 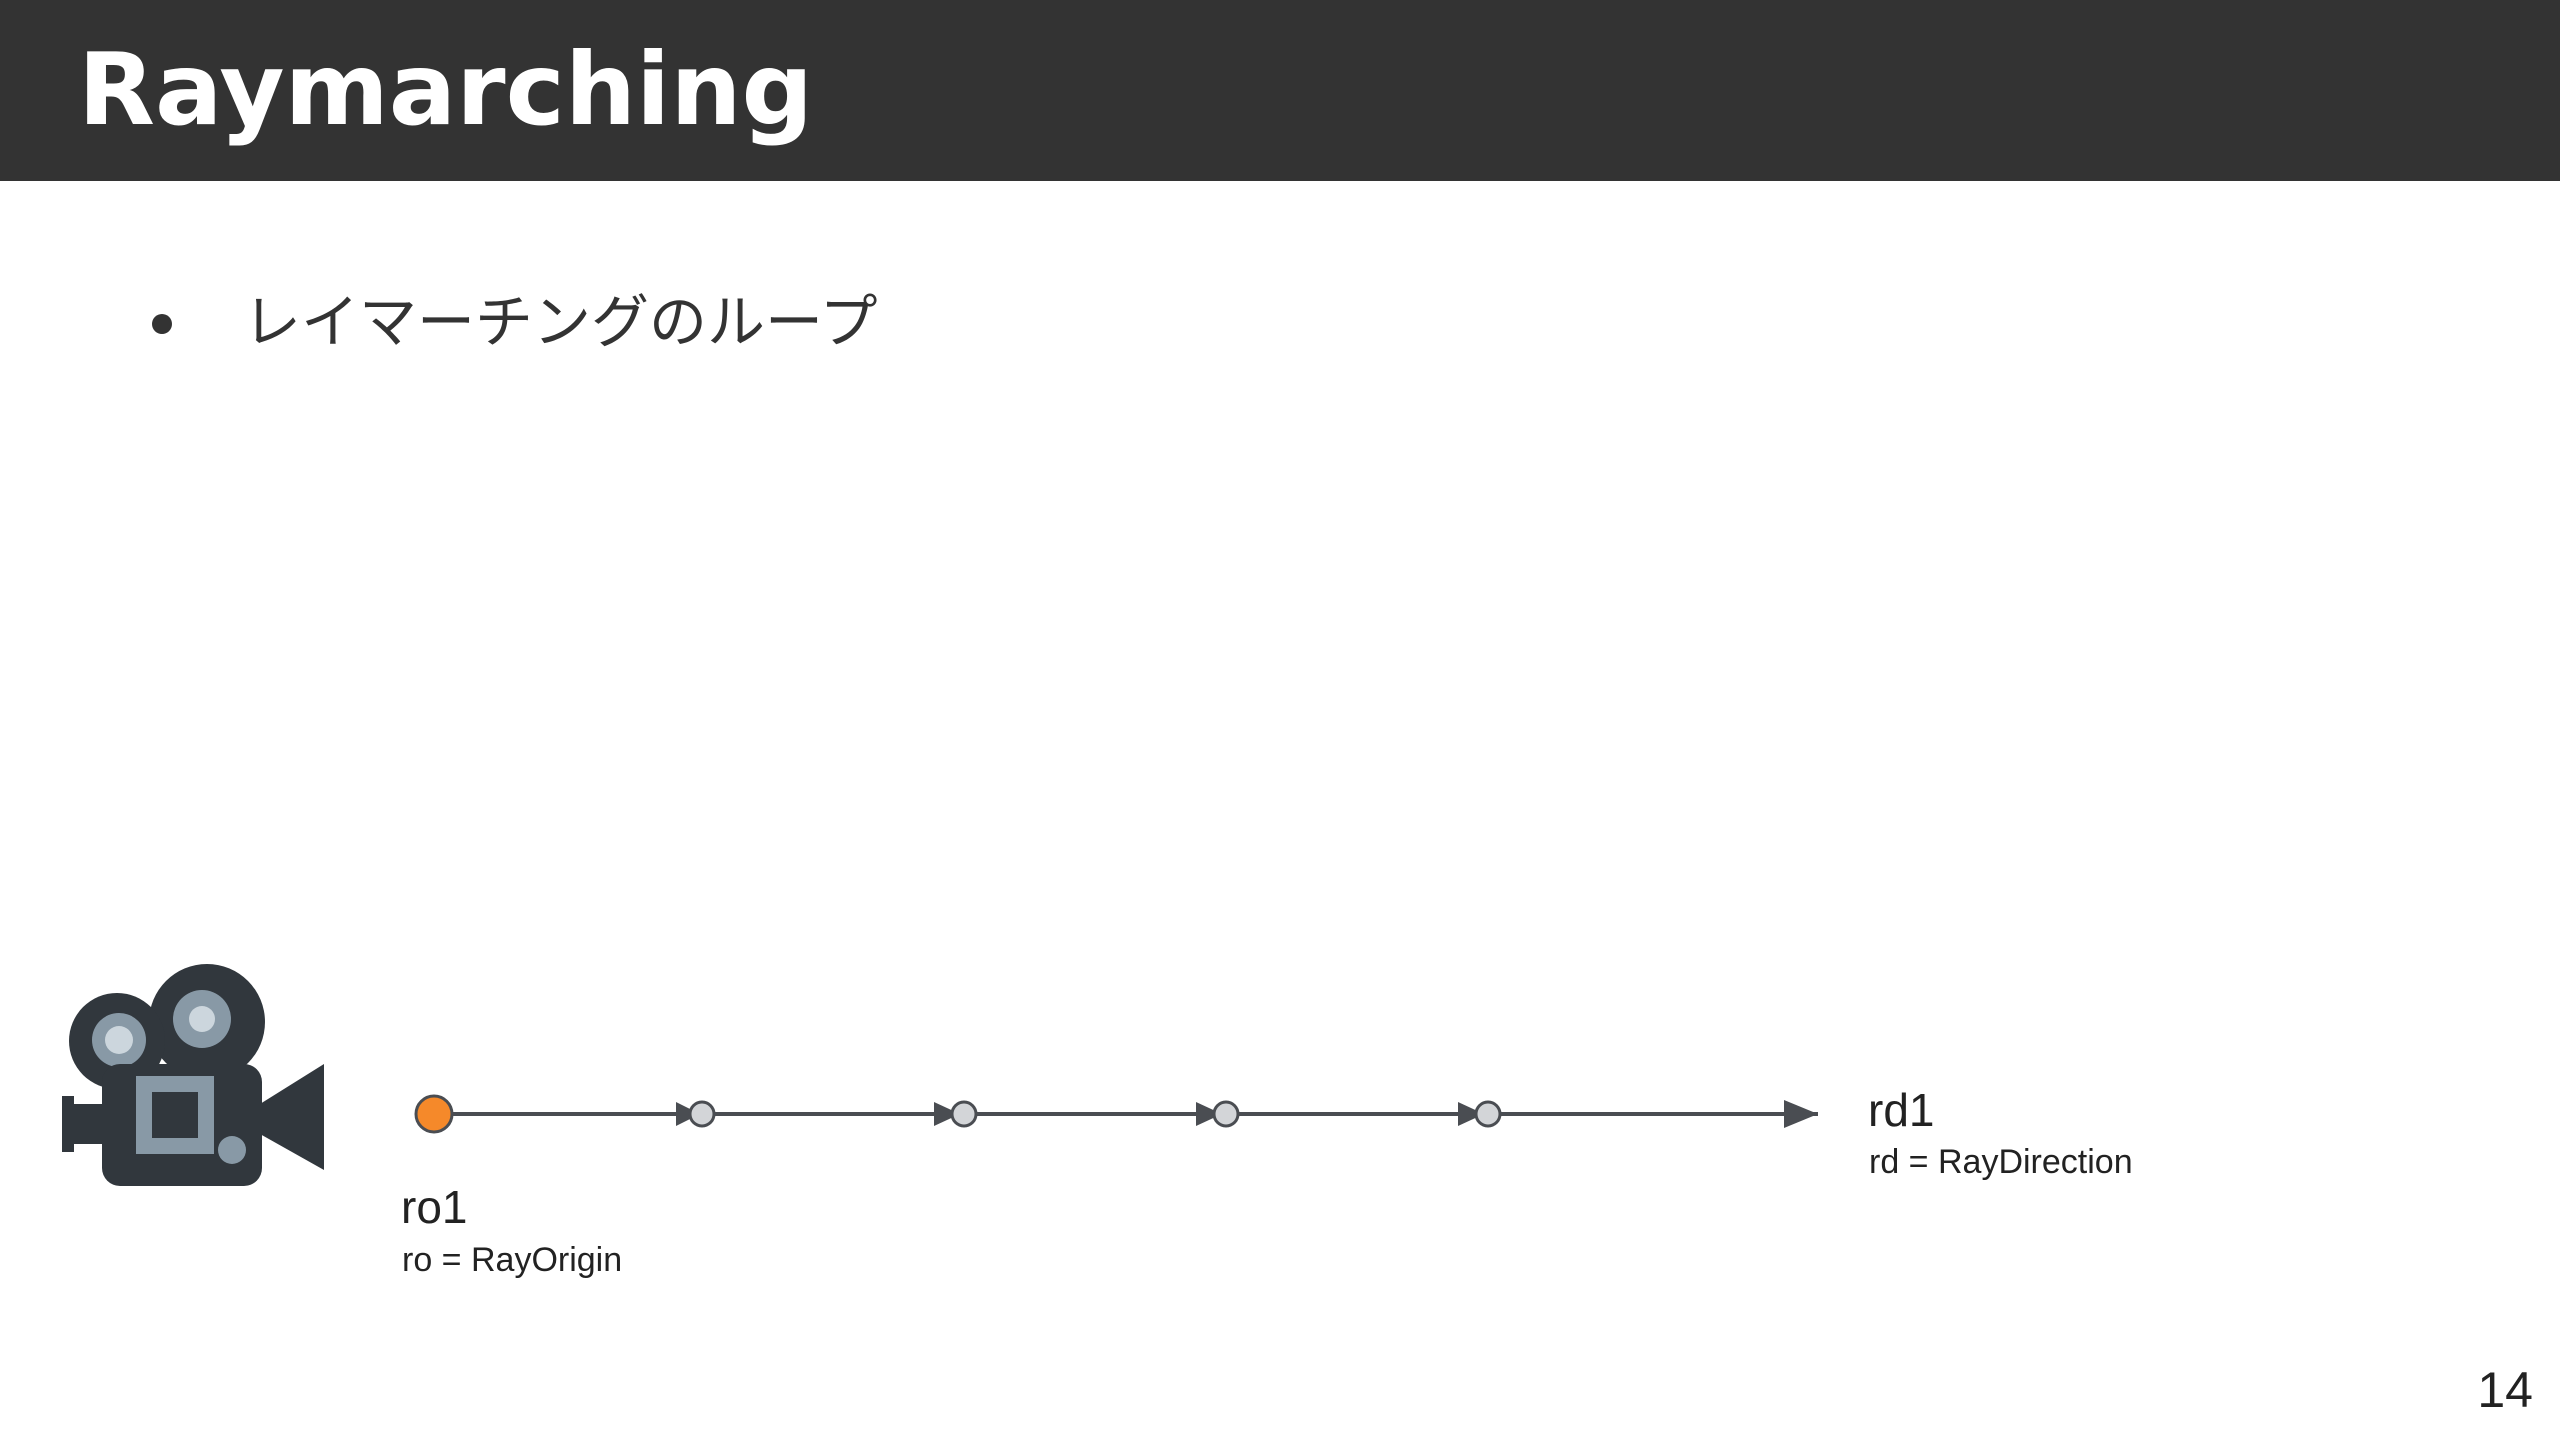 I want to click on ray-origin-definition: ro = RayOrigin, so click(x=512, y=1260).